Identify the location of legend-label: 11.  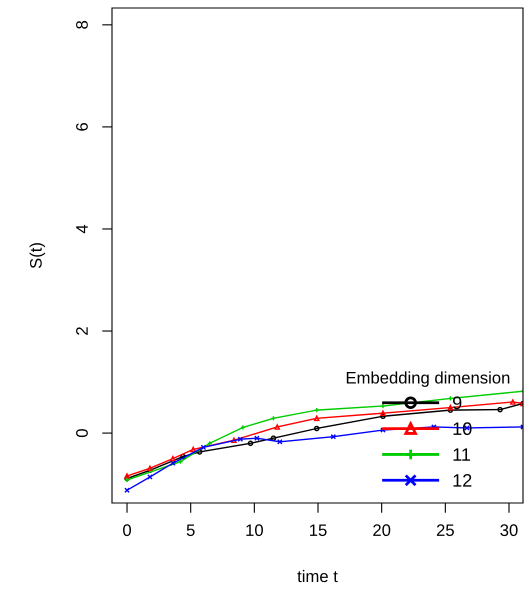
(462, 454).